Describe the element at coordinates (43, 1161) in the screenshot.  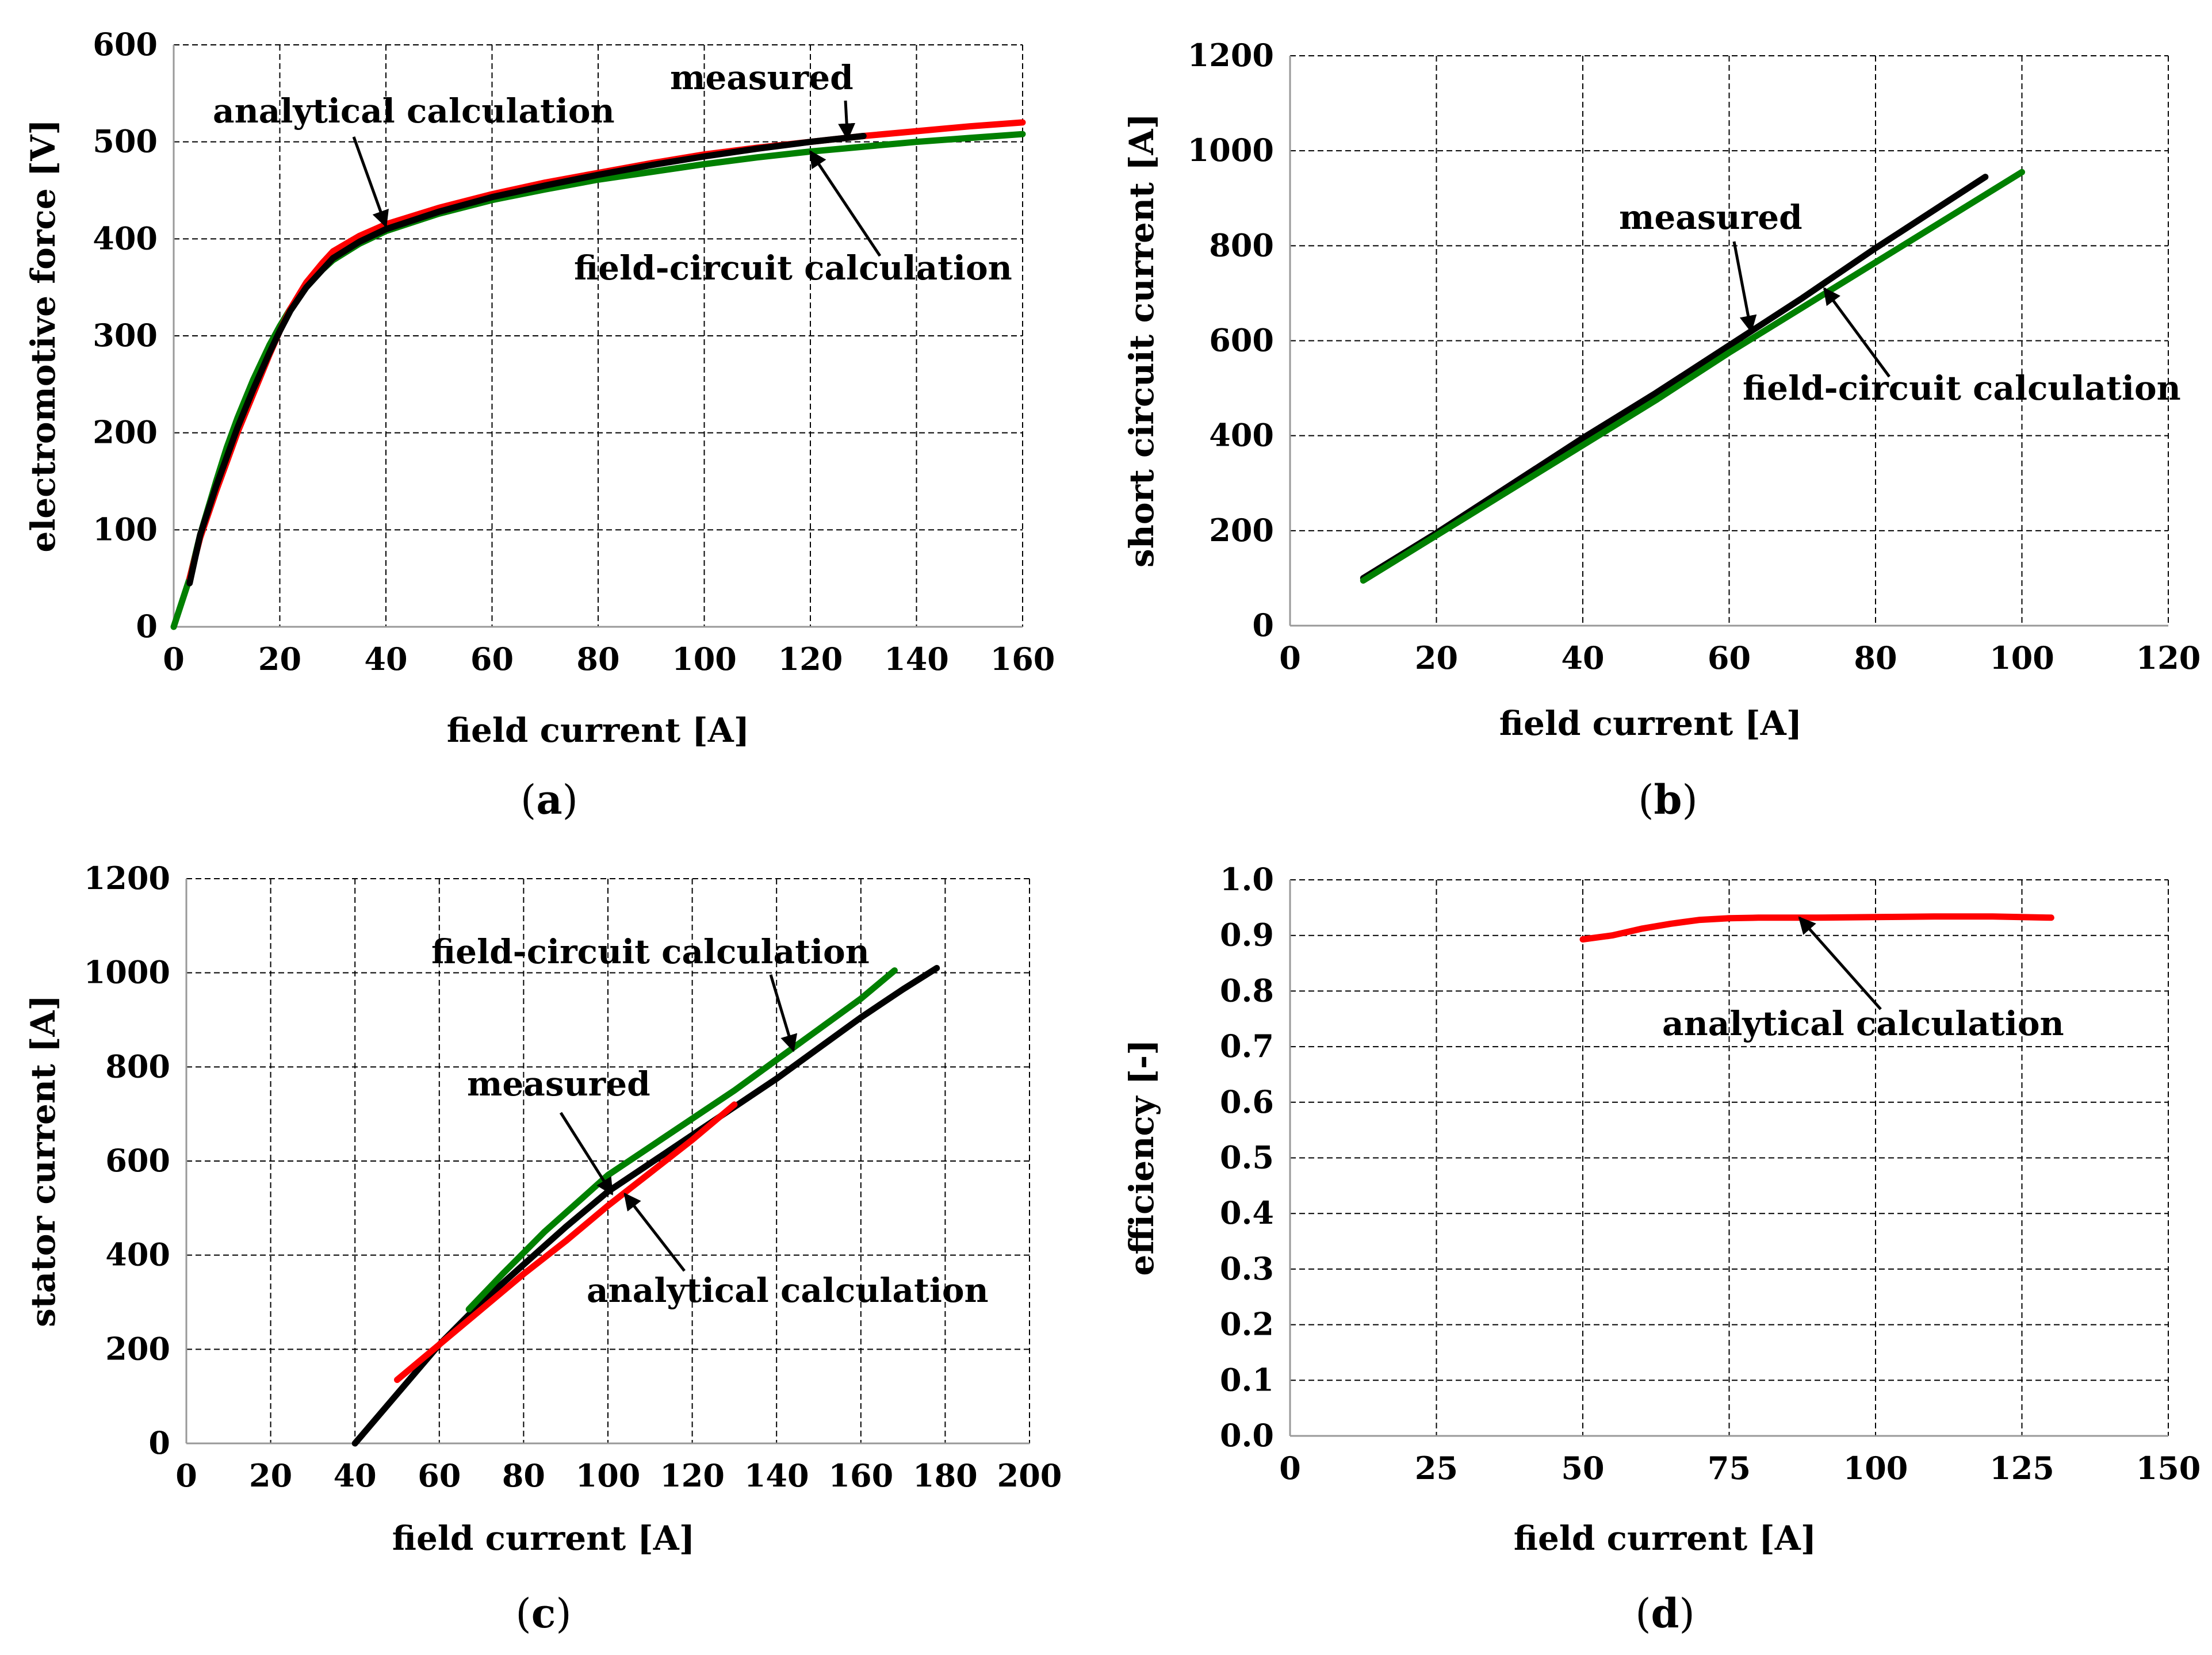
I see `y-axis-label: stator current [A]` at that location.